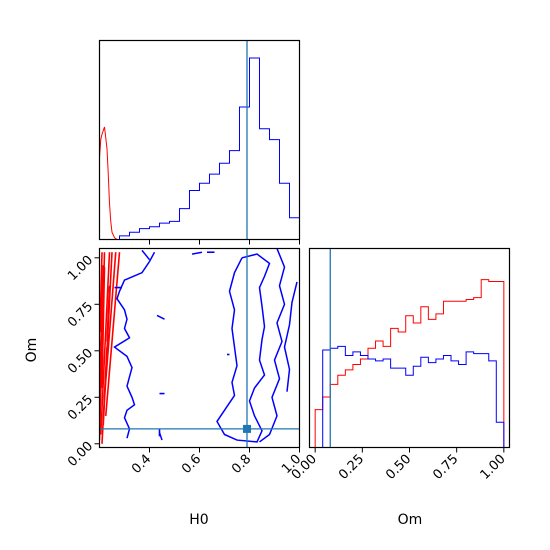 The width and height of the screenshot is (550, 550). I want to click on x-axis-label-om: Om, so click(410, 520).